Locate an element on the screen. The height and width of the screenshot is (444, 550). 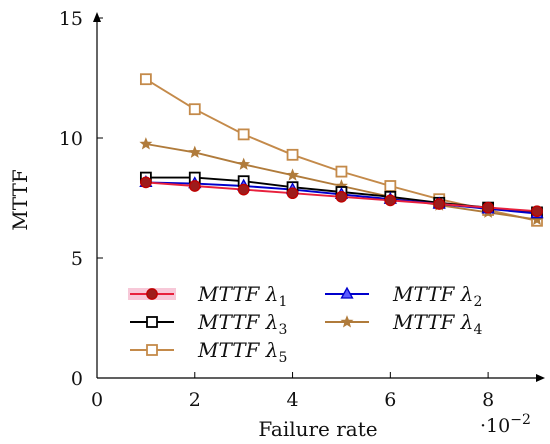
legend-label: MTTF λ3 is located at coordinates (242, 324).